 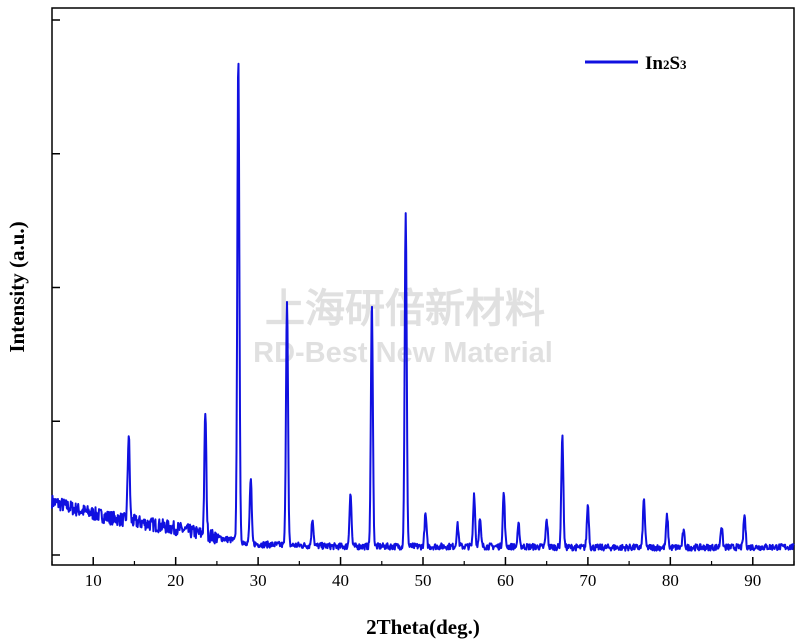 What do you see at coordinates (340, 580) in the screenshot?
I see `x-tick-label: 40` at bounding box center [340, 580].